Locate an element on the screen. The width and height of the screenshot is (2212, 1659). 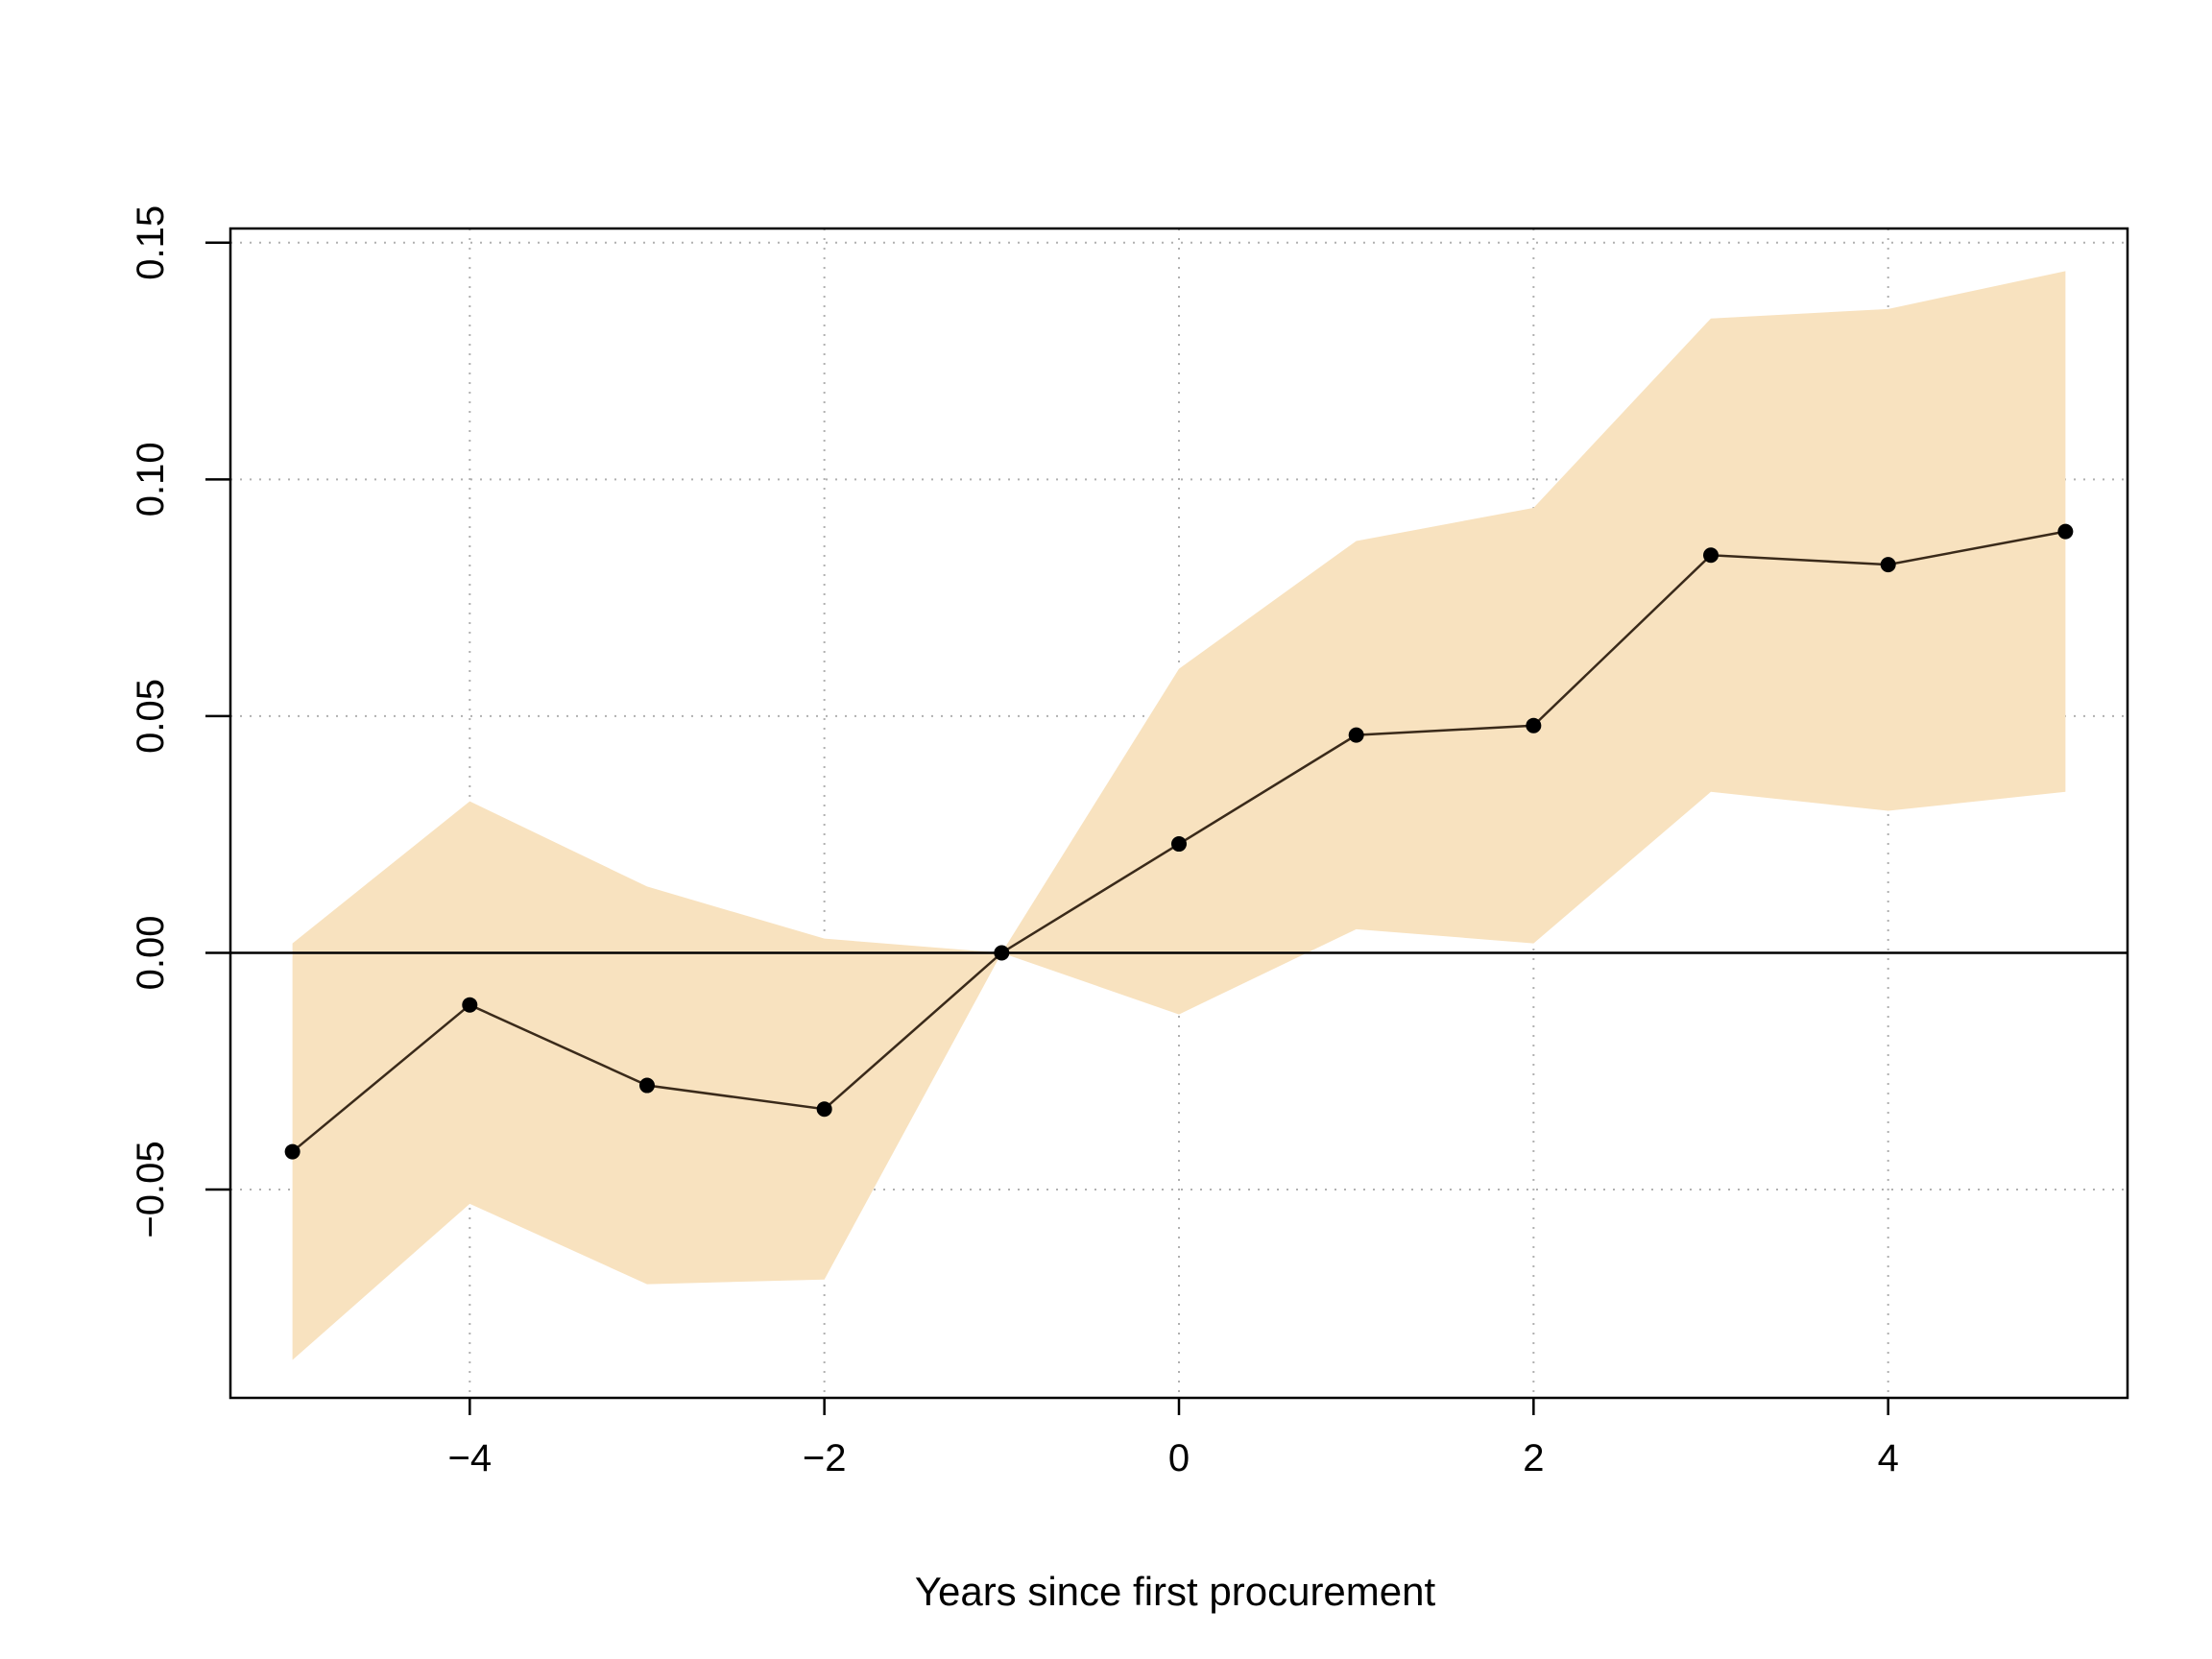
y-tick-label: −0.05 is located at coordinates (151, 1189).